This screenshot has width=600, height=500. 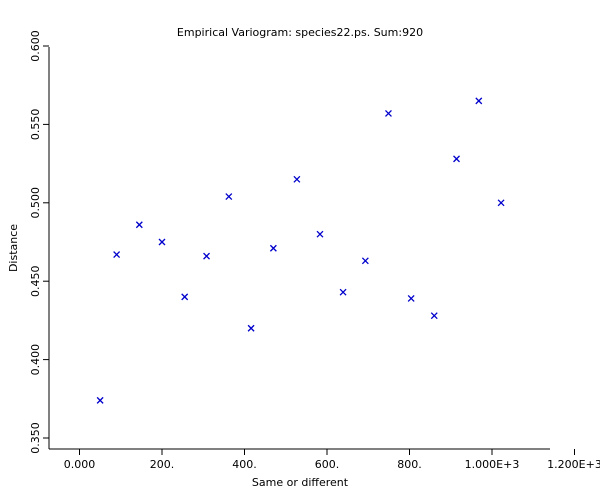 I want to click on x-tick-label: 1.000E+3, so click(x=492, y=464).